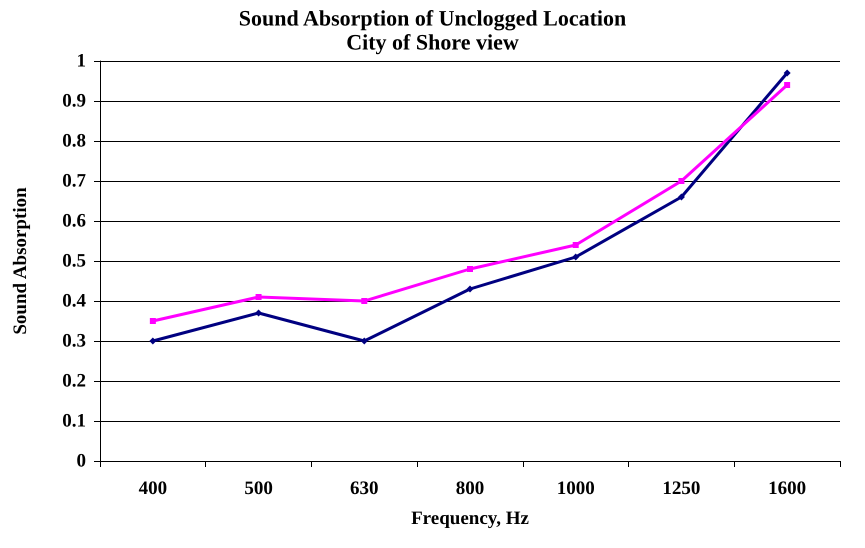 The image size is (865, 548). What do you see at coordinates (364, 488) in the screenshot?
I see `x-tick-label: 630` at bounding box center [364, 488].